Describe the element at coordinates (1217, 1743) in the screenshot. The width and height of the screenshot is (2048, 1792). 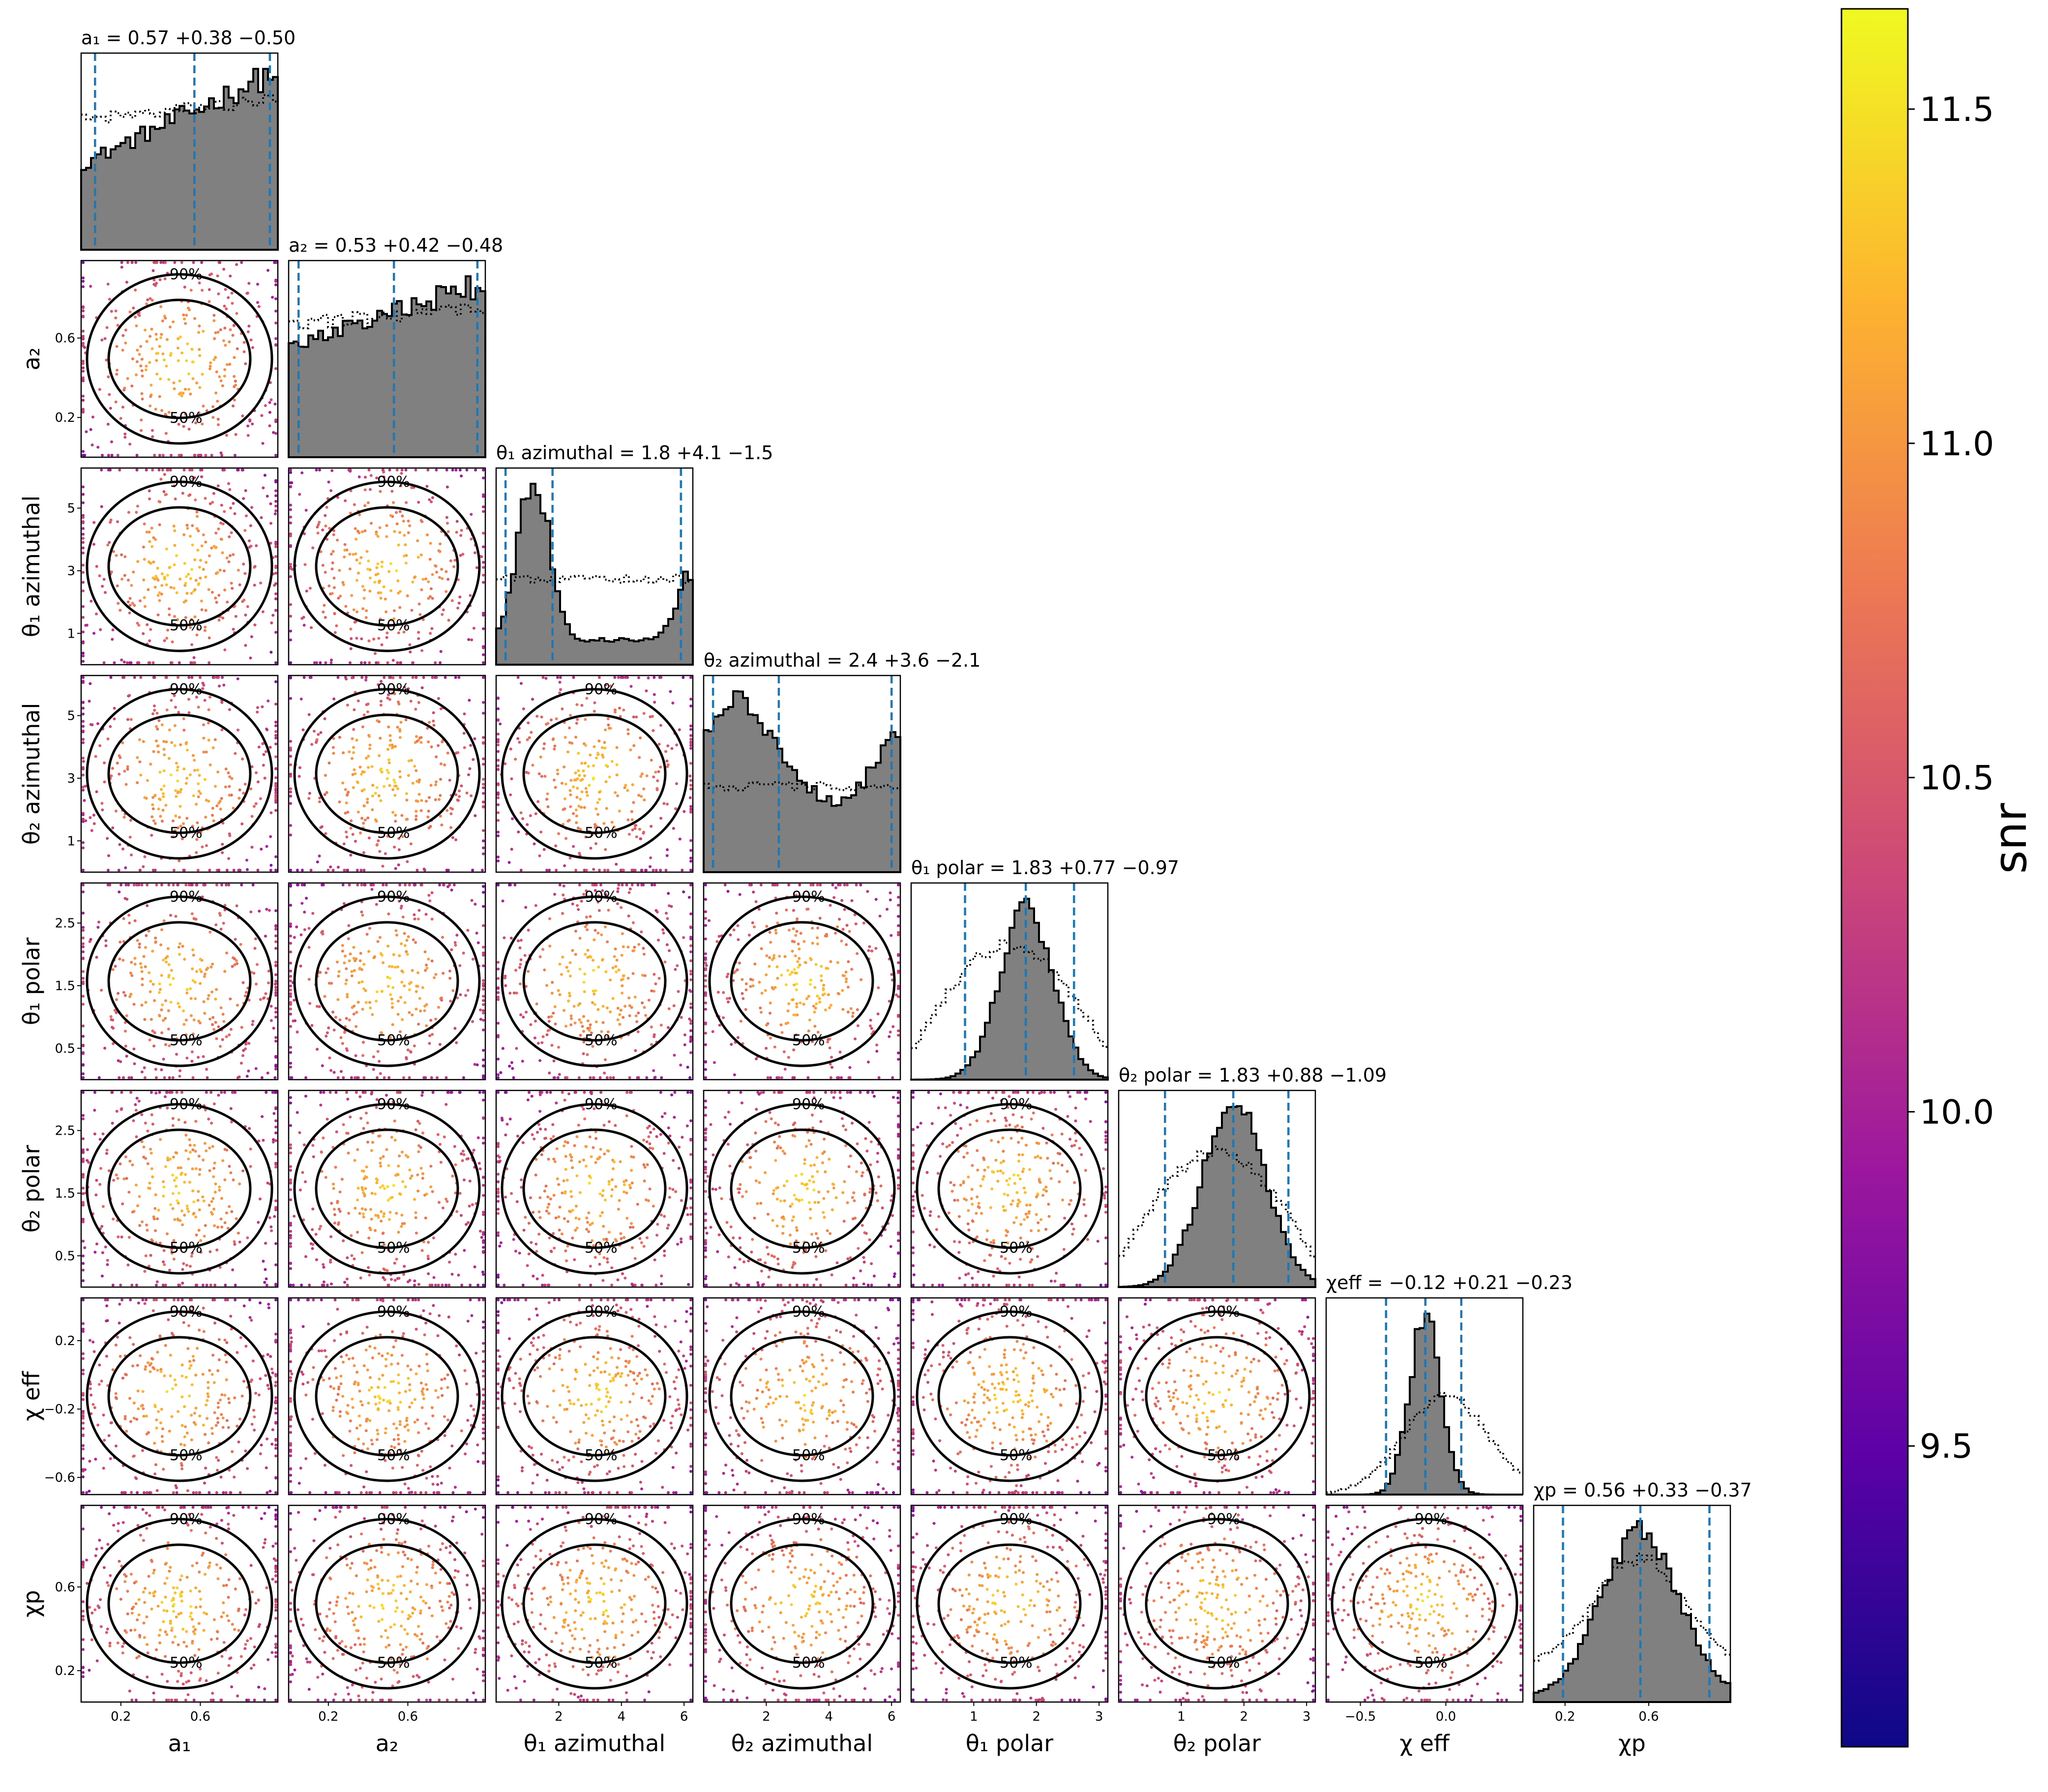
I see `x-axis-label-theta2_pol: θ₂ polar` at that location.